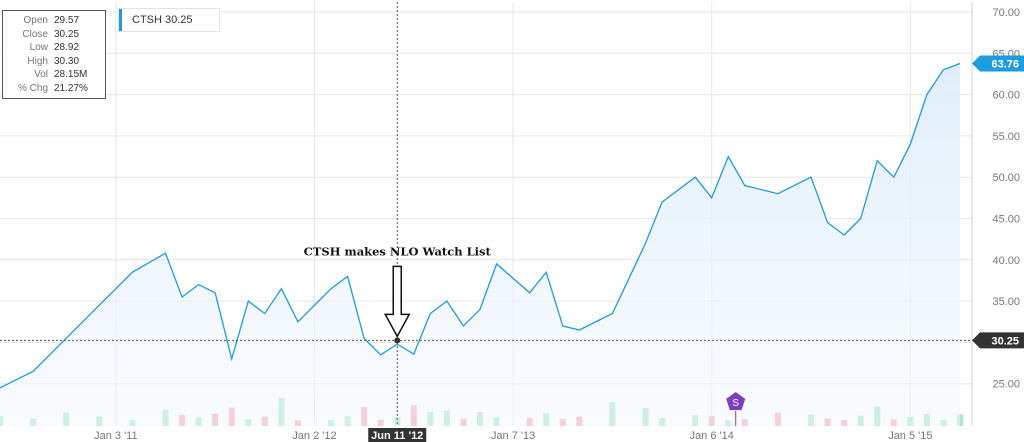 The image size is (1024, 442). I want to click on ohlc-row: % Chg 21.27%, so click(54, 89).